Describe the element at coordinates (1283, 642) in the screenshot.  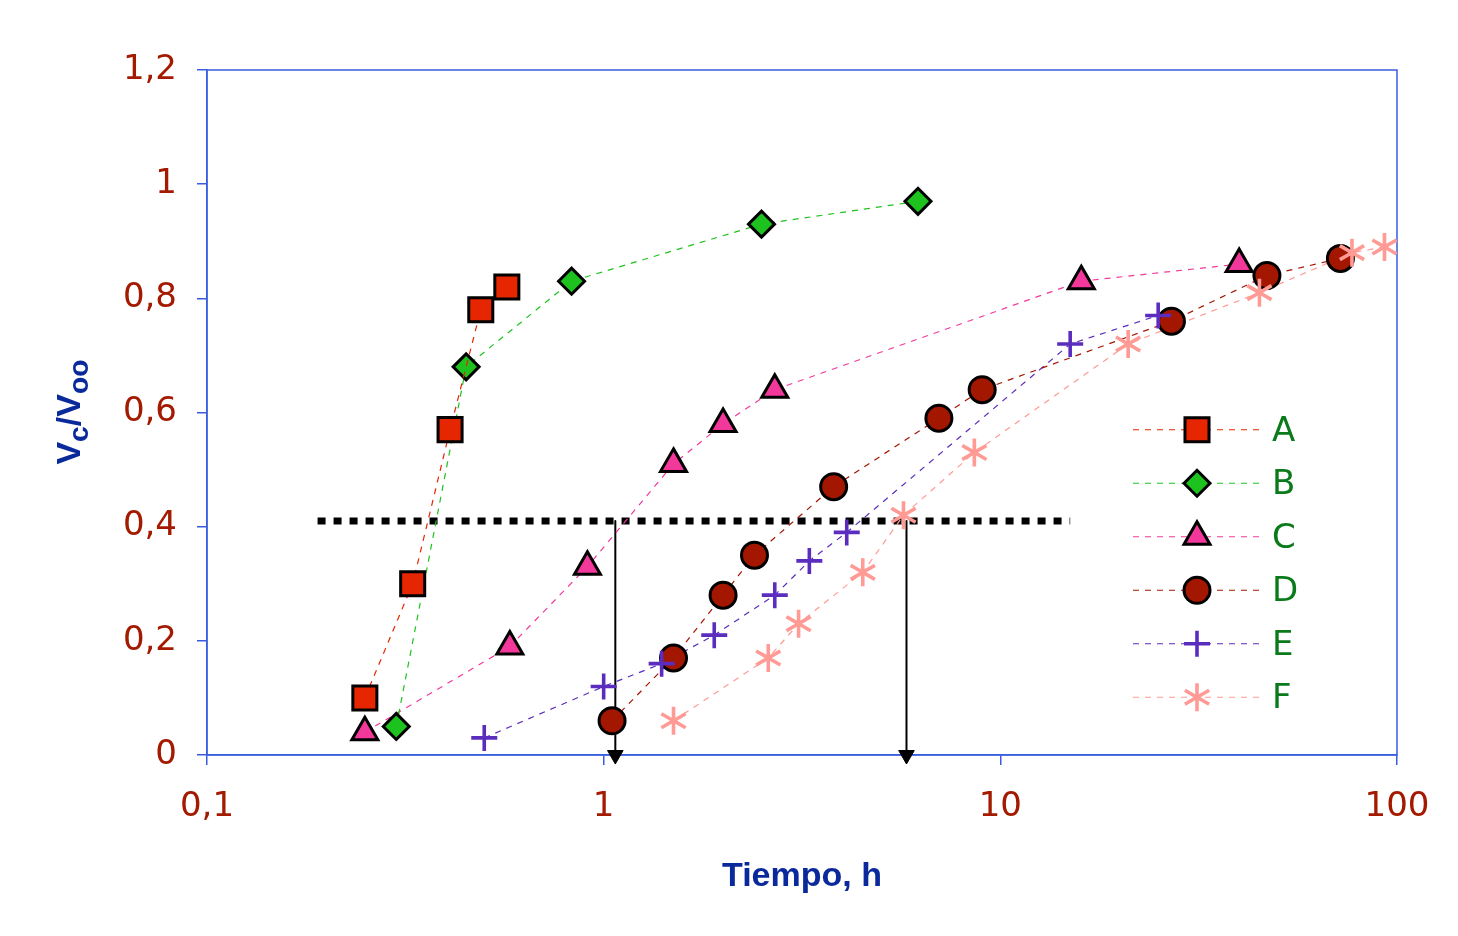
I see `legend-label: E` at that location.